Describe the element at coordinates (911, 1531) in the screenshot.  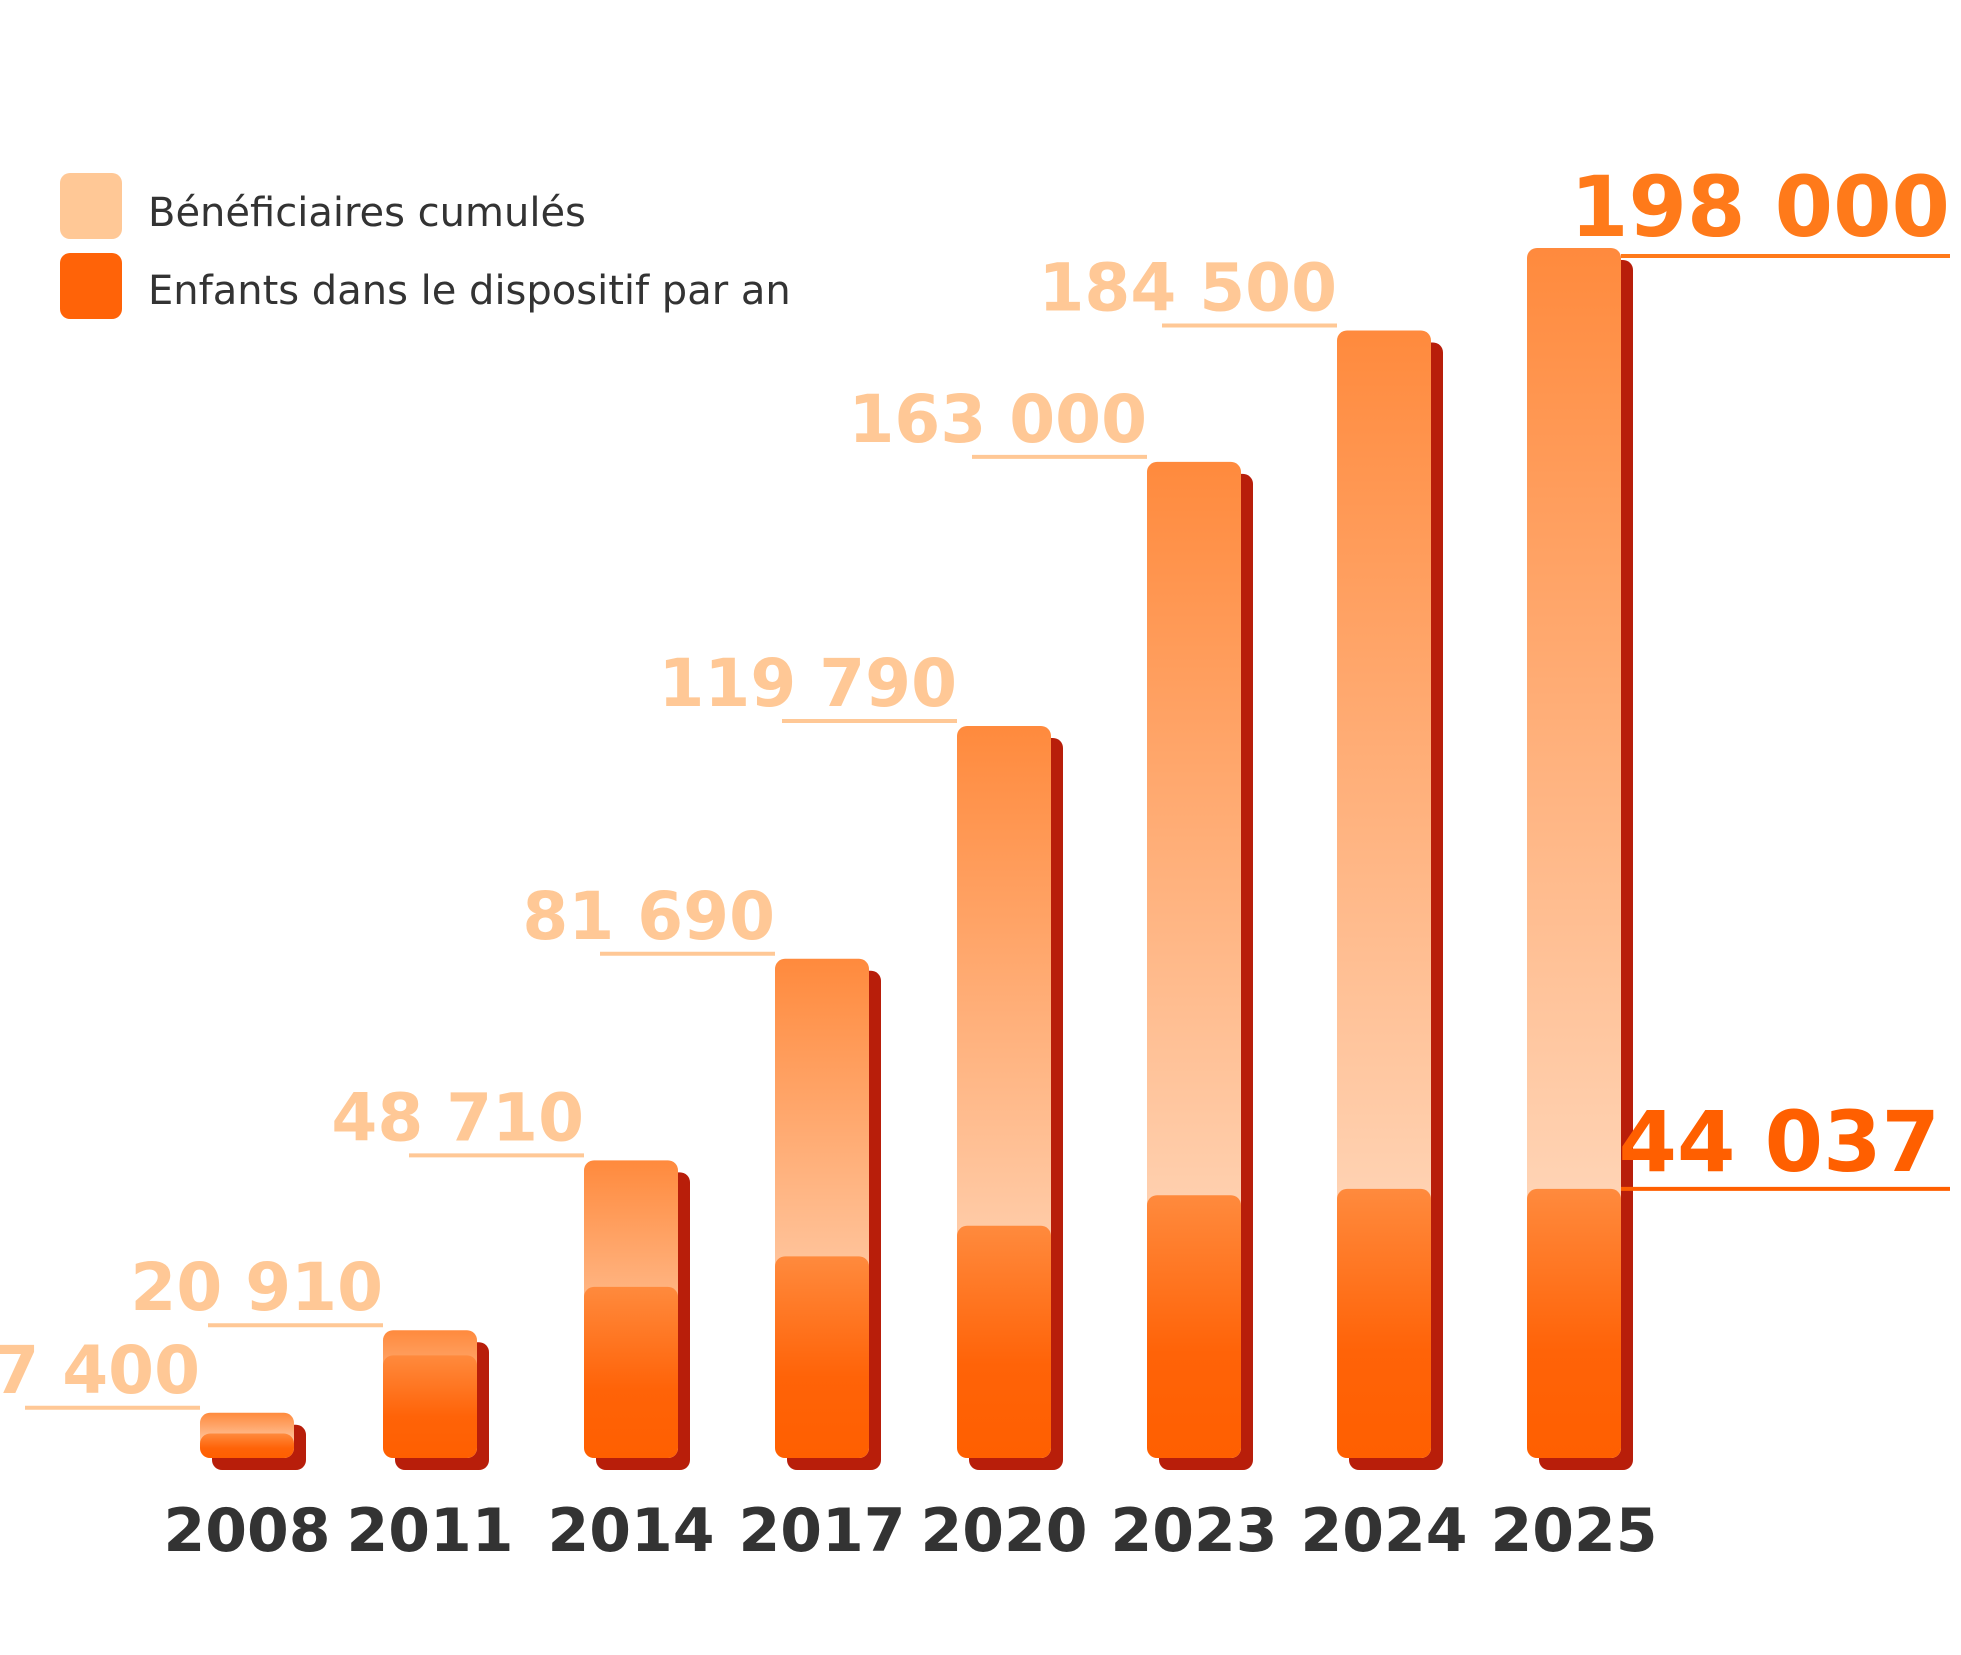
I see `year-labels-layer: 2008 2011 2014 2017 2020 2023 2024 2025` at that location.